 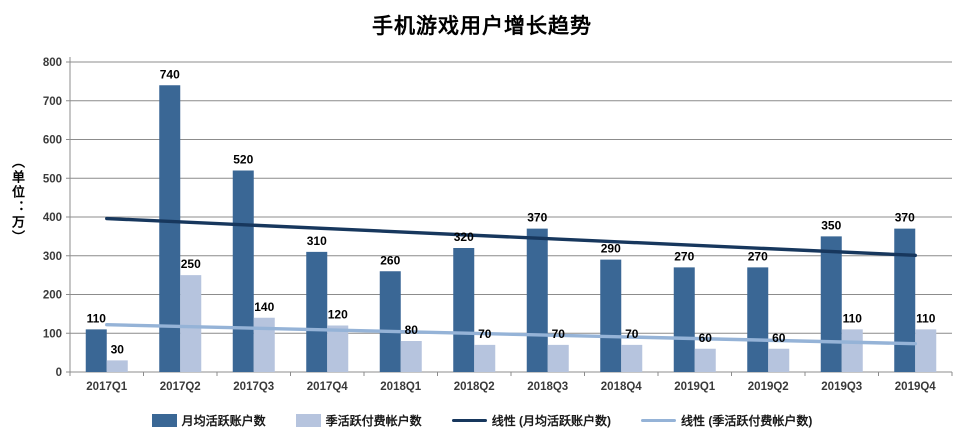 I want to click on chart-title: 手机游戏用户增长趋势, so click(x=482, y=26).